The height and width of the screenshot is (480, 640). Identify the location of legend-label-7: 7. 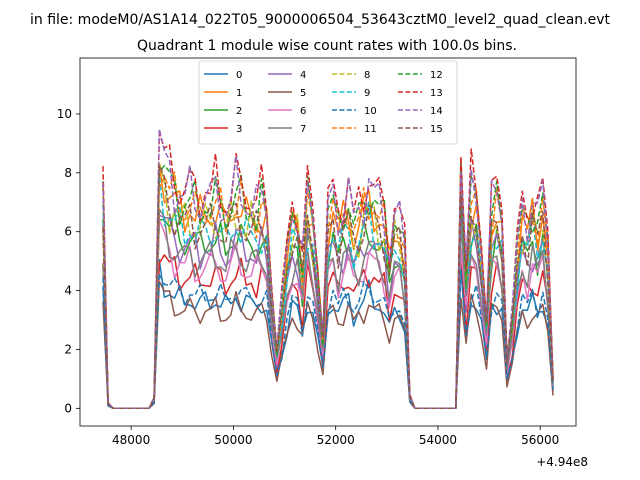
(303, 129).